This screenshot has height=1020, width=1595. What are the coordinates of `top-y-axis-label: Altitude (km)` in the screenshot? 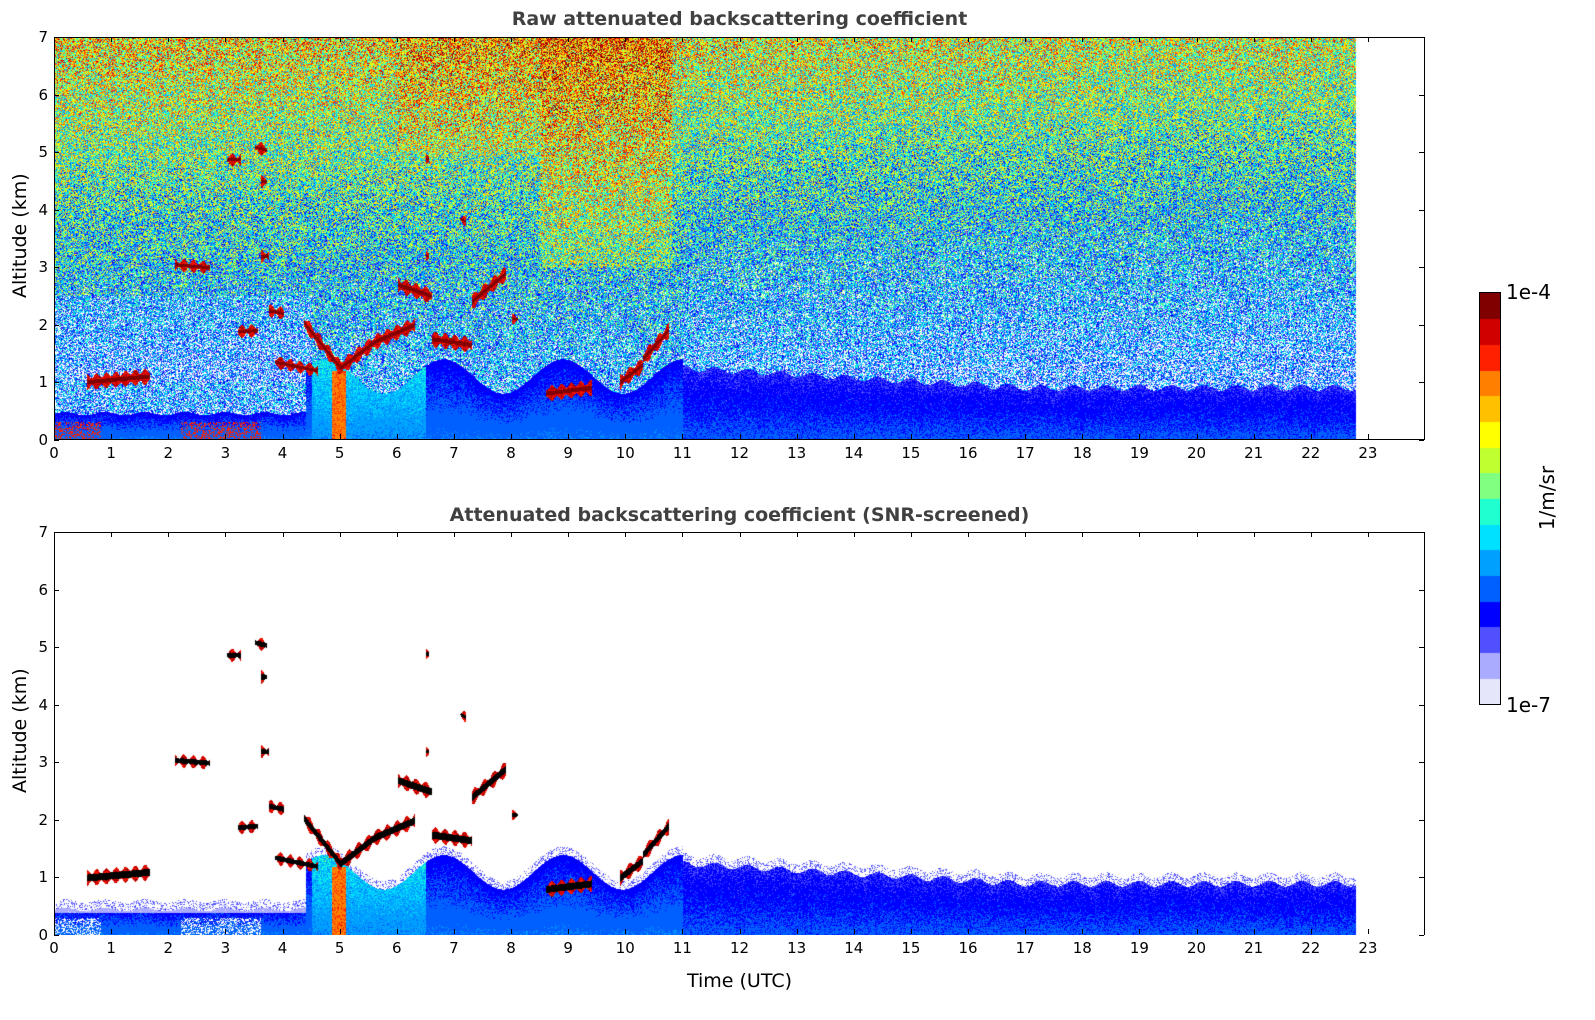 It's located at (20, 235).